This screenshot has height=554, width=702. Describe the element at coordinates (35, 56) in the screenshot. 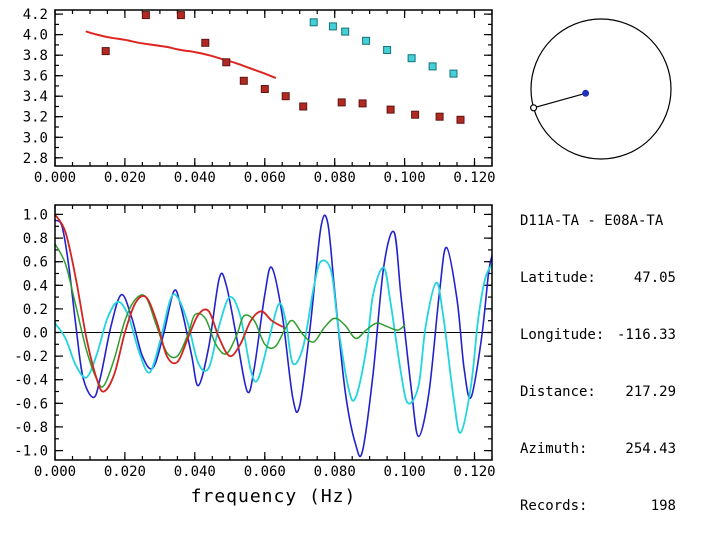

I see `svg-text: 3.8` at that location.